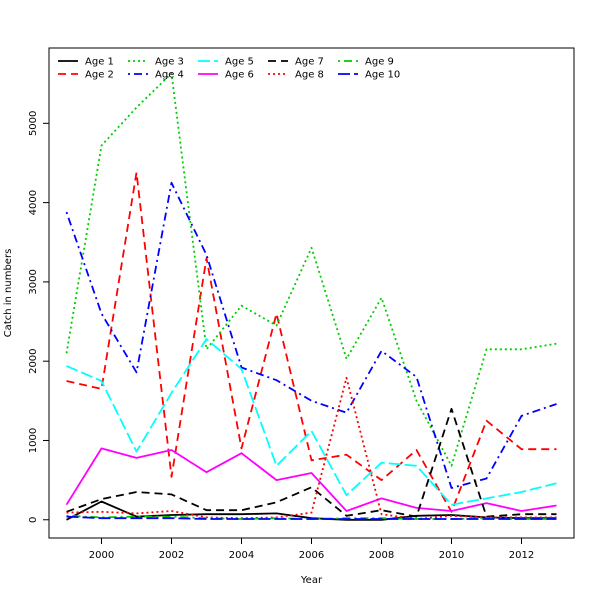 The image size is (600, 600). What do you see at coordinates (33, 281) in the screenshot?
I see `y-tick-label: 3000` at bounding box center [33, 281].